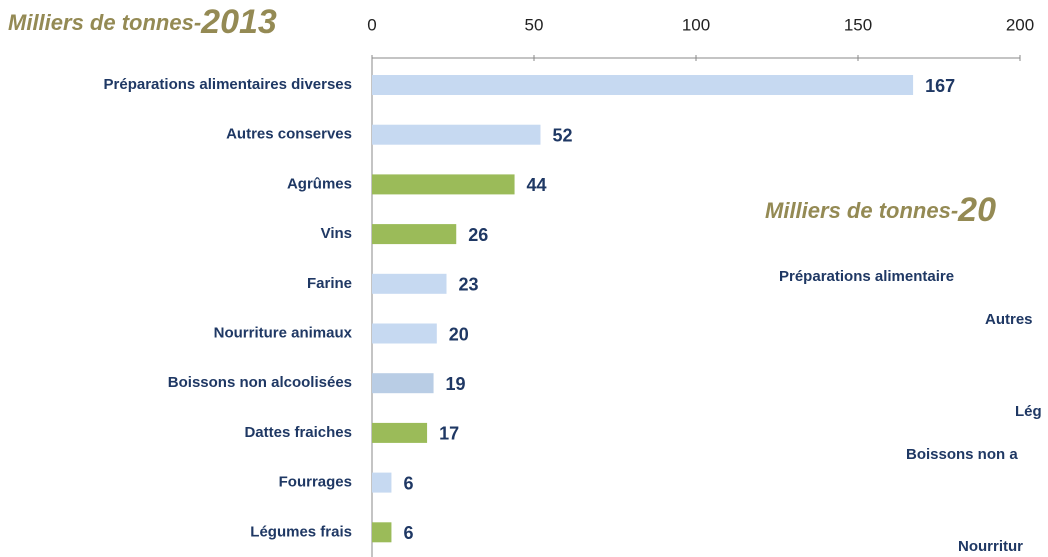  Describe the element at coordinates (562, 135) in the screenshot. I see `data-label: 52` at that location.